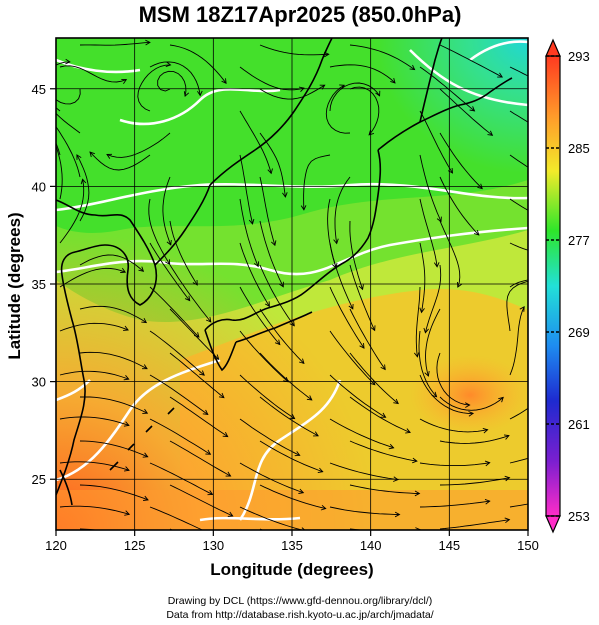  What do you see at coordinates (553, 286) in the screenshot?
I see `colorbar-gradient` at bounding box center [553, 286].